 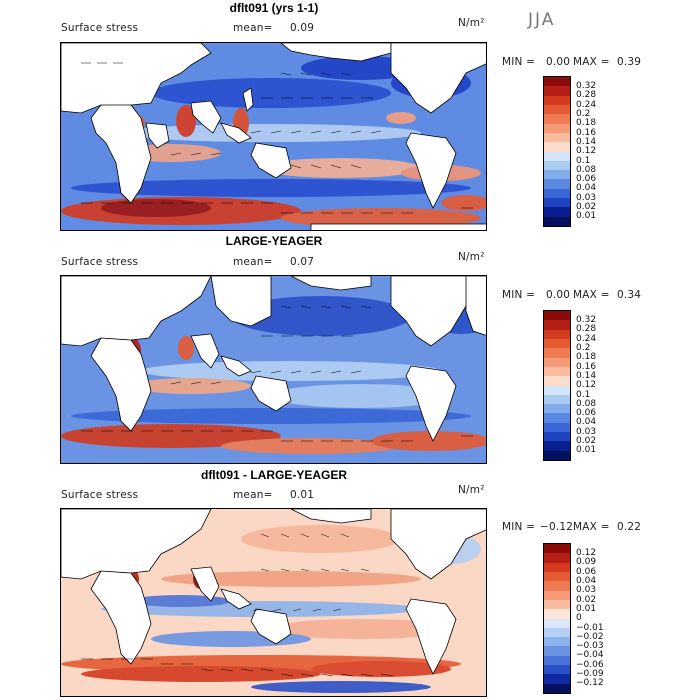 What do you see at coordinates (590, 655) in the screenshot?
I see `colorbar-label: −0.04` at bounding box center [590, 655].